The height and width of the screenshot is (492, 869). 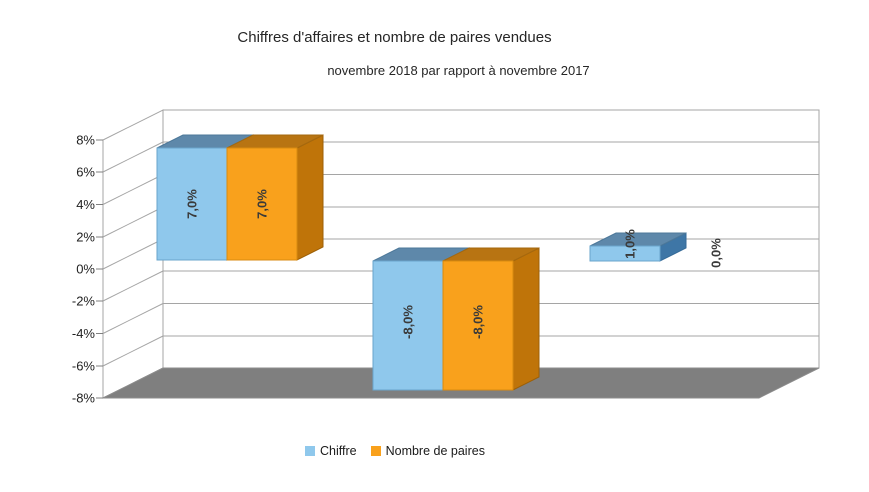 What do you see at coordinates (435, 451) in the screenshot?
I see `legend-label-nombre: Nombre de paires` at bounding box center [435, 451].